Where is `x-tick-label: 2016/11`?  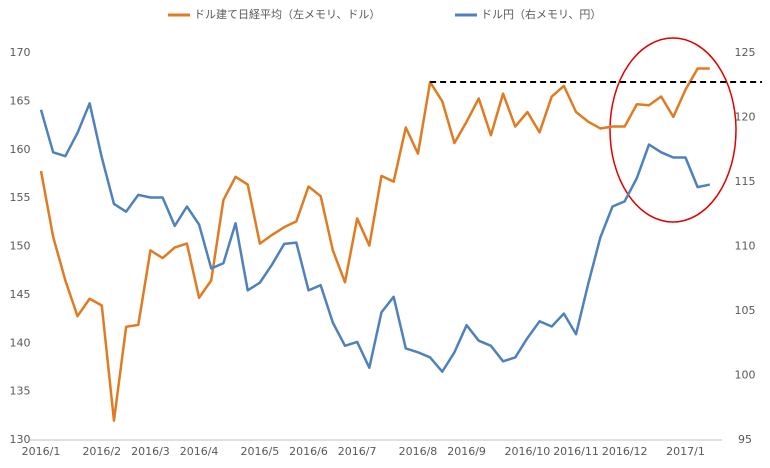 x-tick-label: 2016/11 is located at coordinates (576, 451).